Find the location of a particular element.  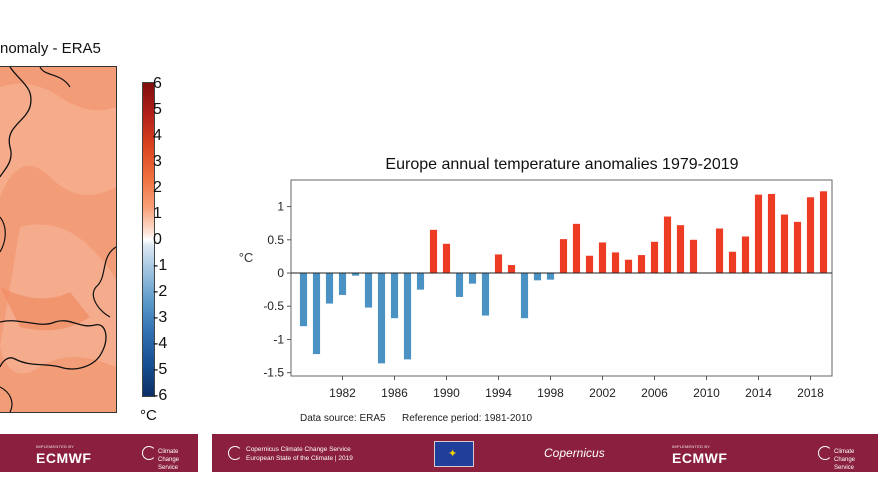

x-ticks-group: 1982 1986 1990 1994 1998 2002 2006 2010 2014 2018 is located at coordinates (576, 388).